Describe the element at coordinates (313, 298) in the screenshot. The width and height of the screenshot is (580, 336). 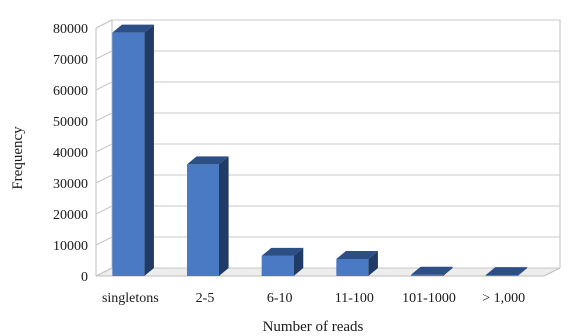
I see `x-axis-categories: singletons 2-5 6-10 11-100 101-1000 > 1,000` at that location.